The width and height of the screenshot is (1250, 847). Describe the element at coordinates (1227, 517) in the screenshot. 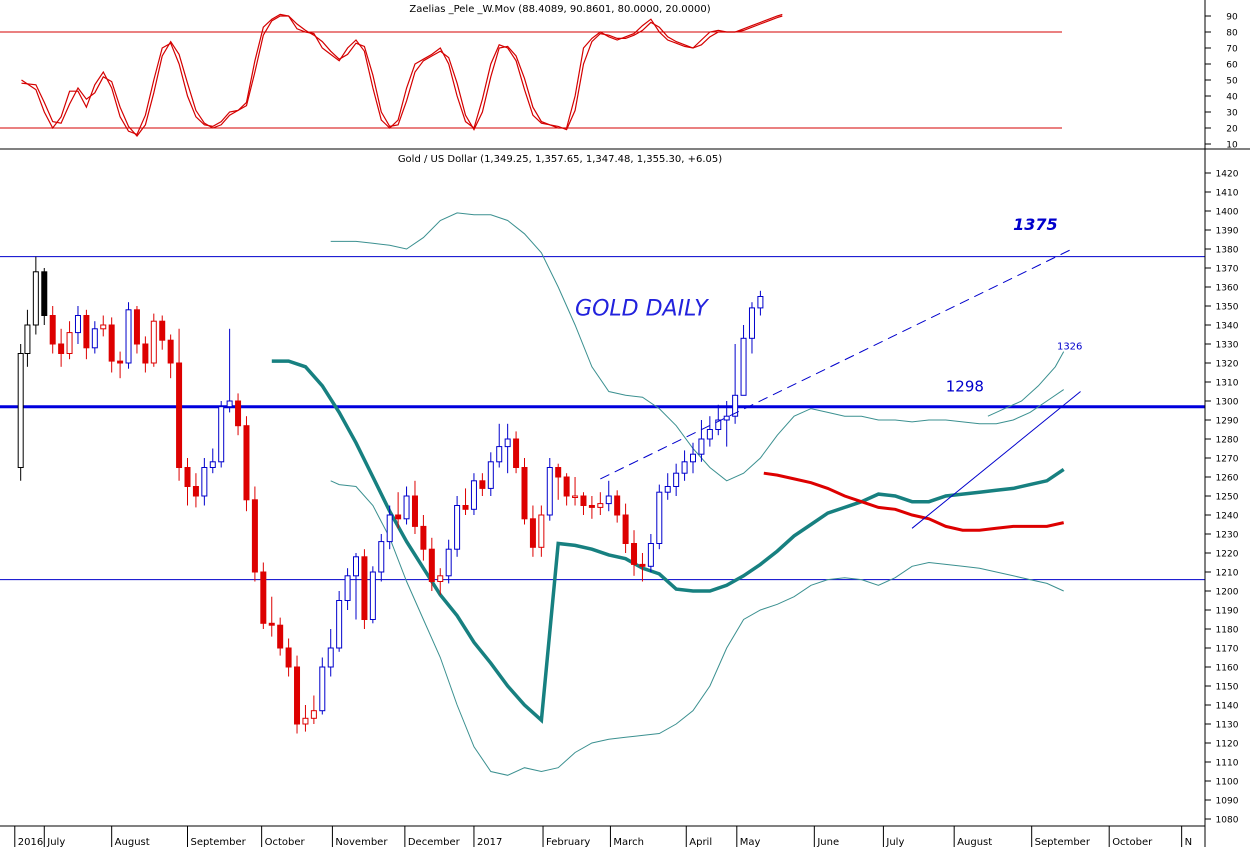

I see `price-tick-label: 1240` at that location.